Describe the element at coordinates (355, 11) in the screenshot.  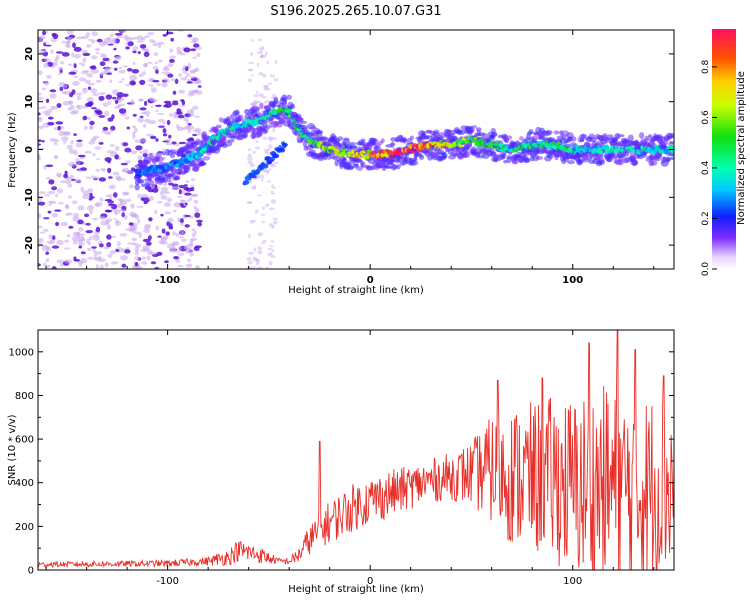
I see `figure-title: S196.2025.265.10.07.G31` at that location.